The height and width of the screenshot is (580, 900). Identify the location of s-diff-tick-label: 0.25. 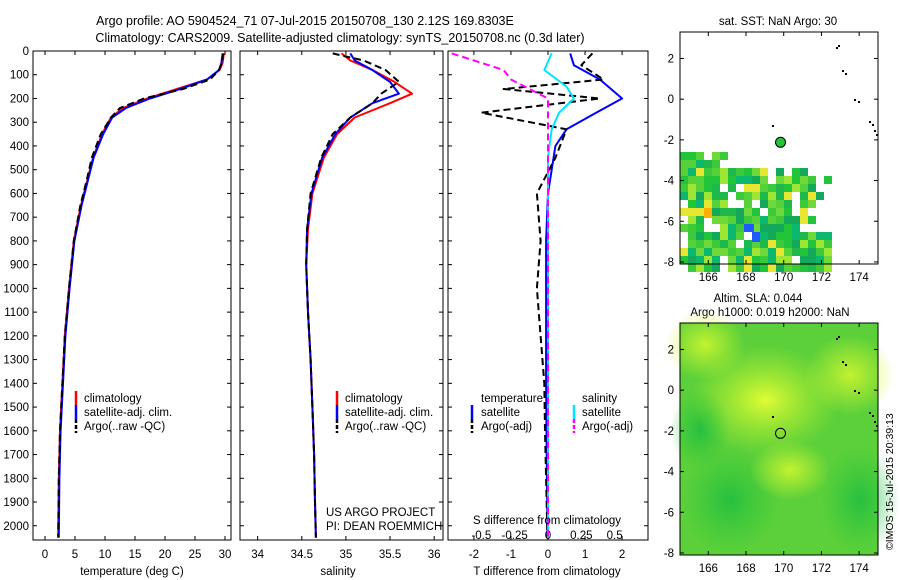
(581, 536).